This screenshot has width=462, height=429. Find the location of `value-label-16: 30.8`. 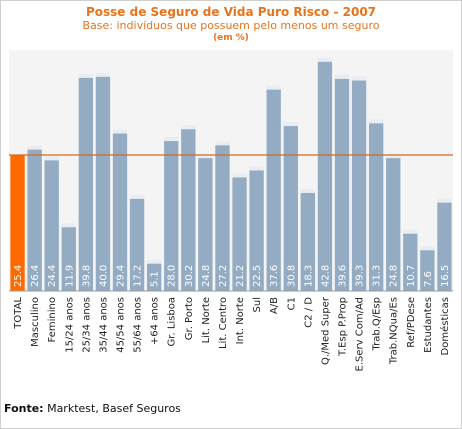

value-label-16: 30.8 is located at coordinates (291, 276).